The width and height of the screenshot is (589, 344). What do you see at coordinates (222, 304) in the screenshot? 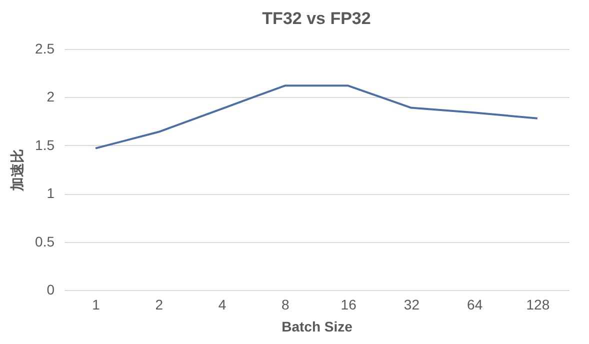
I see `x-tick-label: 4` at bounding box center [222, 304].